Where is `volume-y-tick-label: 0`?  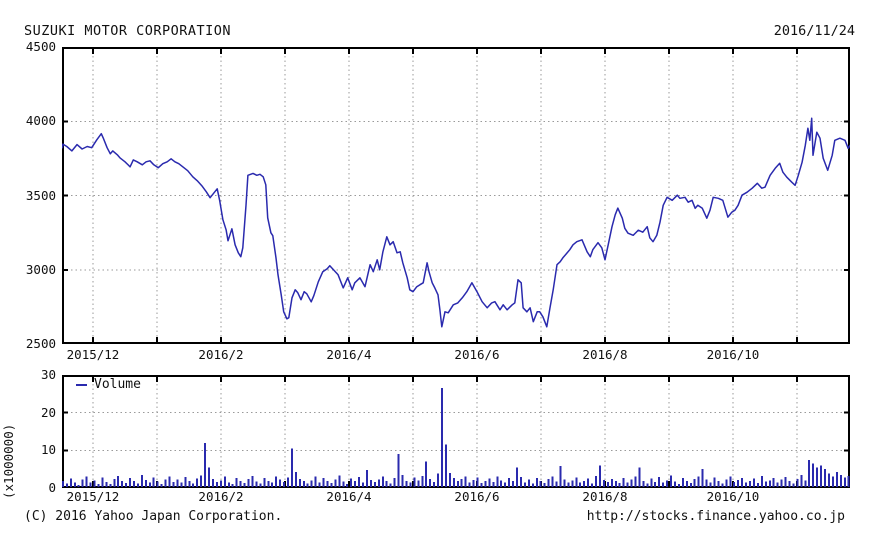
volume-y-tick-label: 0 is located at coordinates (52, 487).